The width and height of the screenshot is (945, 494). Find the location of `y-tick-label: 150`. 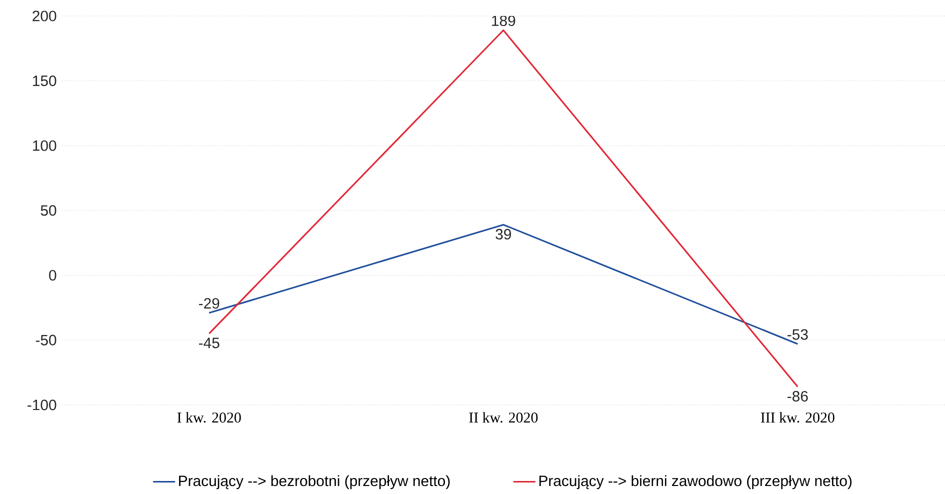

y-tick-label: 150 is located at coordinates (44, 81).